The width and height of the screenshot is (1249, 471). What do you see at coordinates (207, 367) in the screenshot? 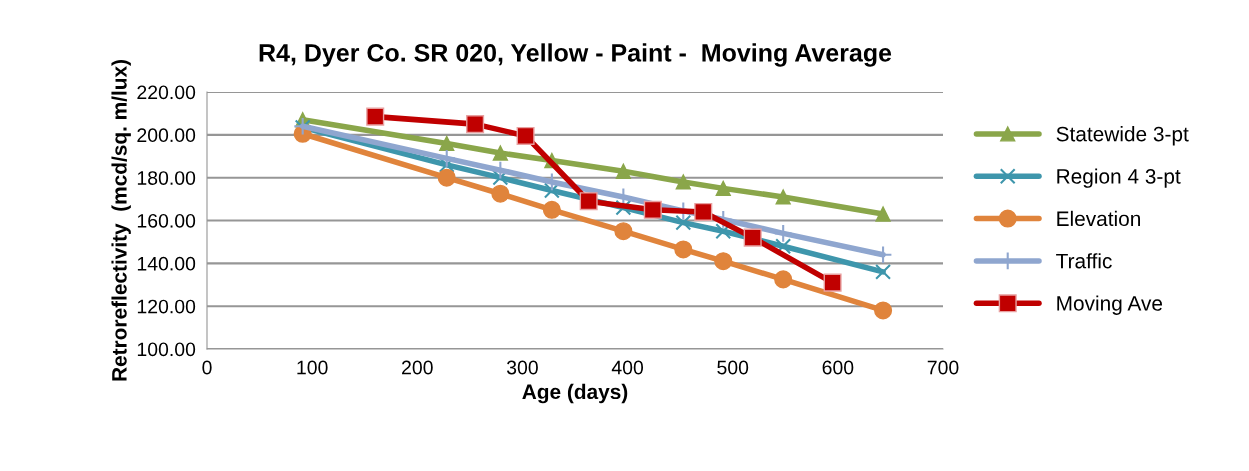
I see `x-tick-label: 0` at bounding box center [207, 367].